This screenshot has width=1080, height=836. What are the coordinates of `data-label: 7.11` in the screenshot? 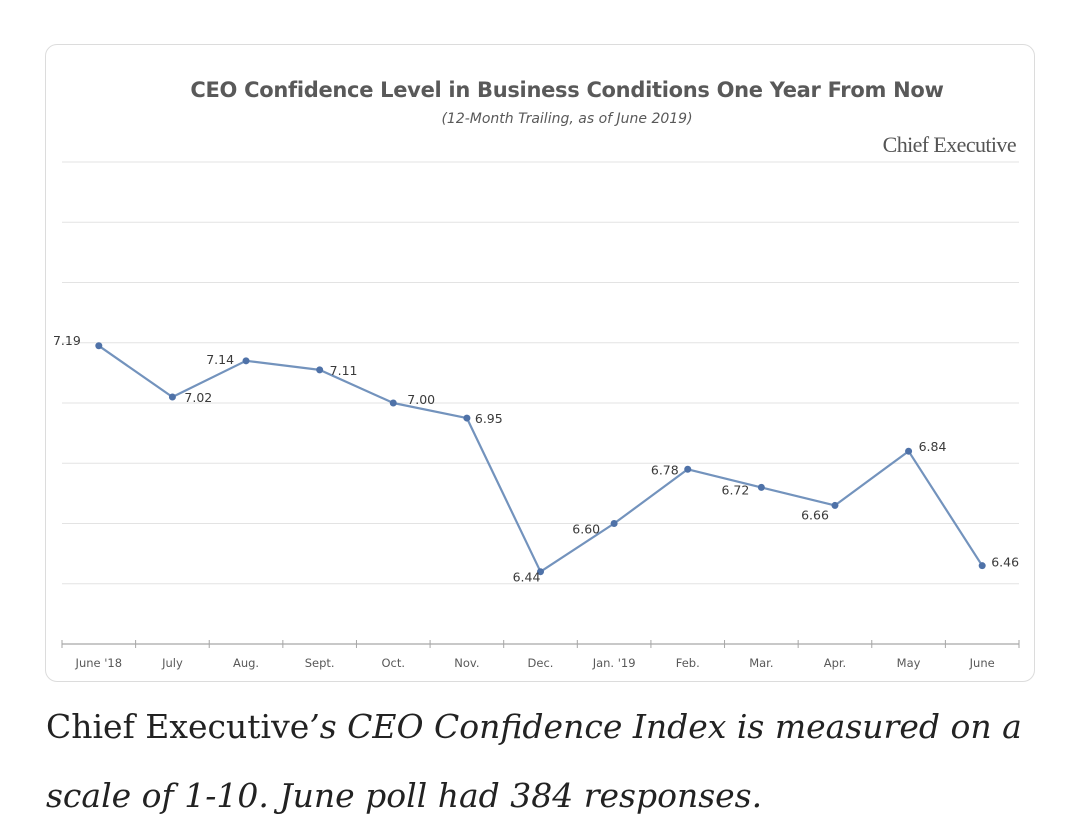 It's located at (344, 370).